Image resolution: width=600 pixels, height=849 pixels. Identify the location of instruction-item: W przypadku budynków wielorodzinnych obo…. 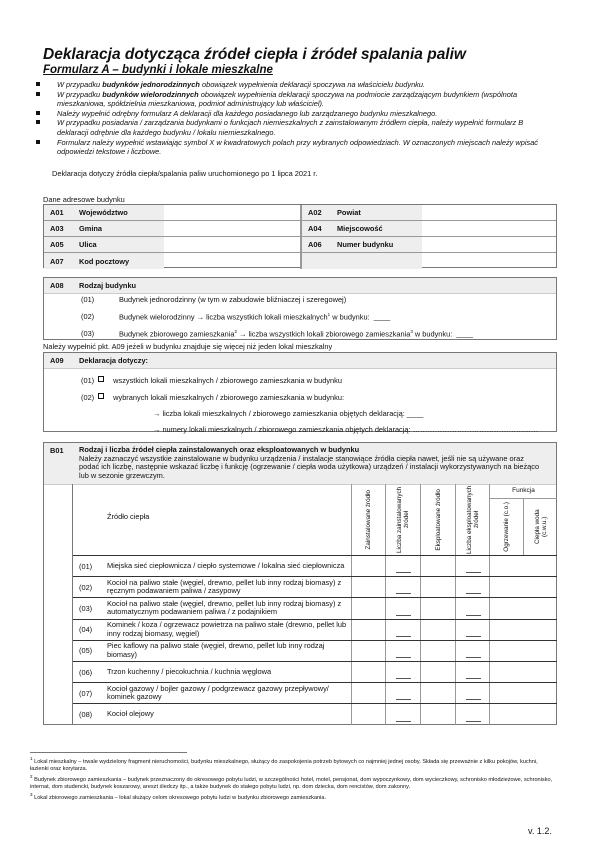
(295, 99).